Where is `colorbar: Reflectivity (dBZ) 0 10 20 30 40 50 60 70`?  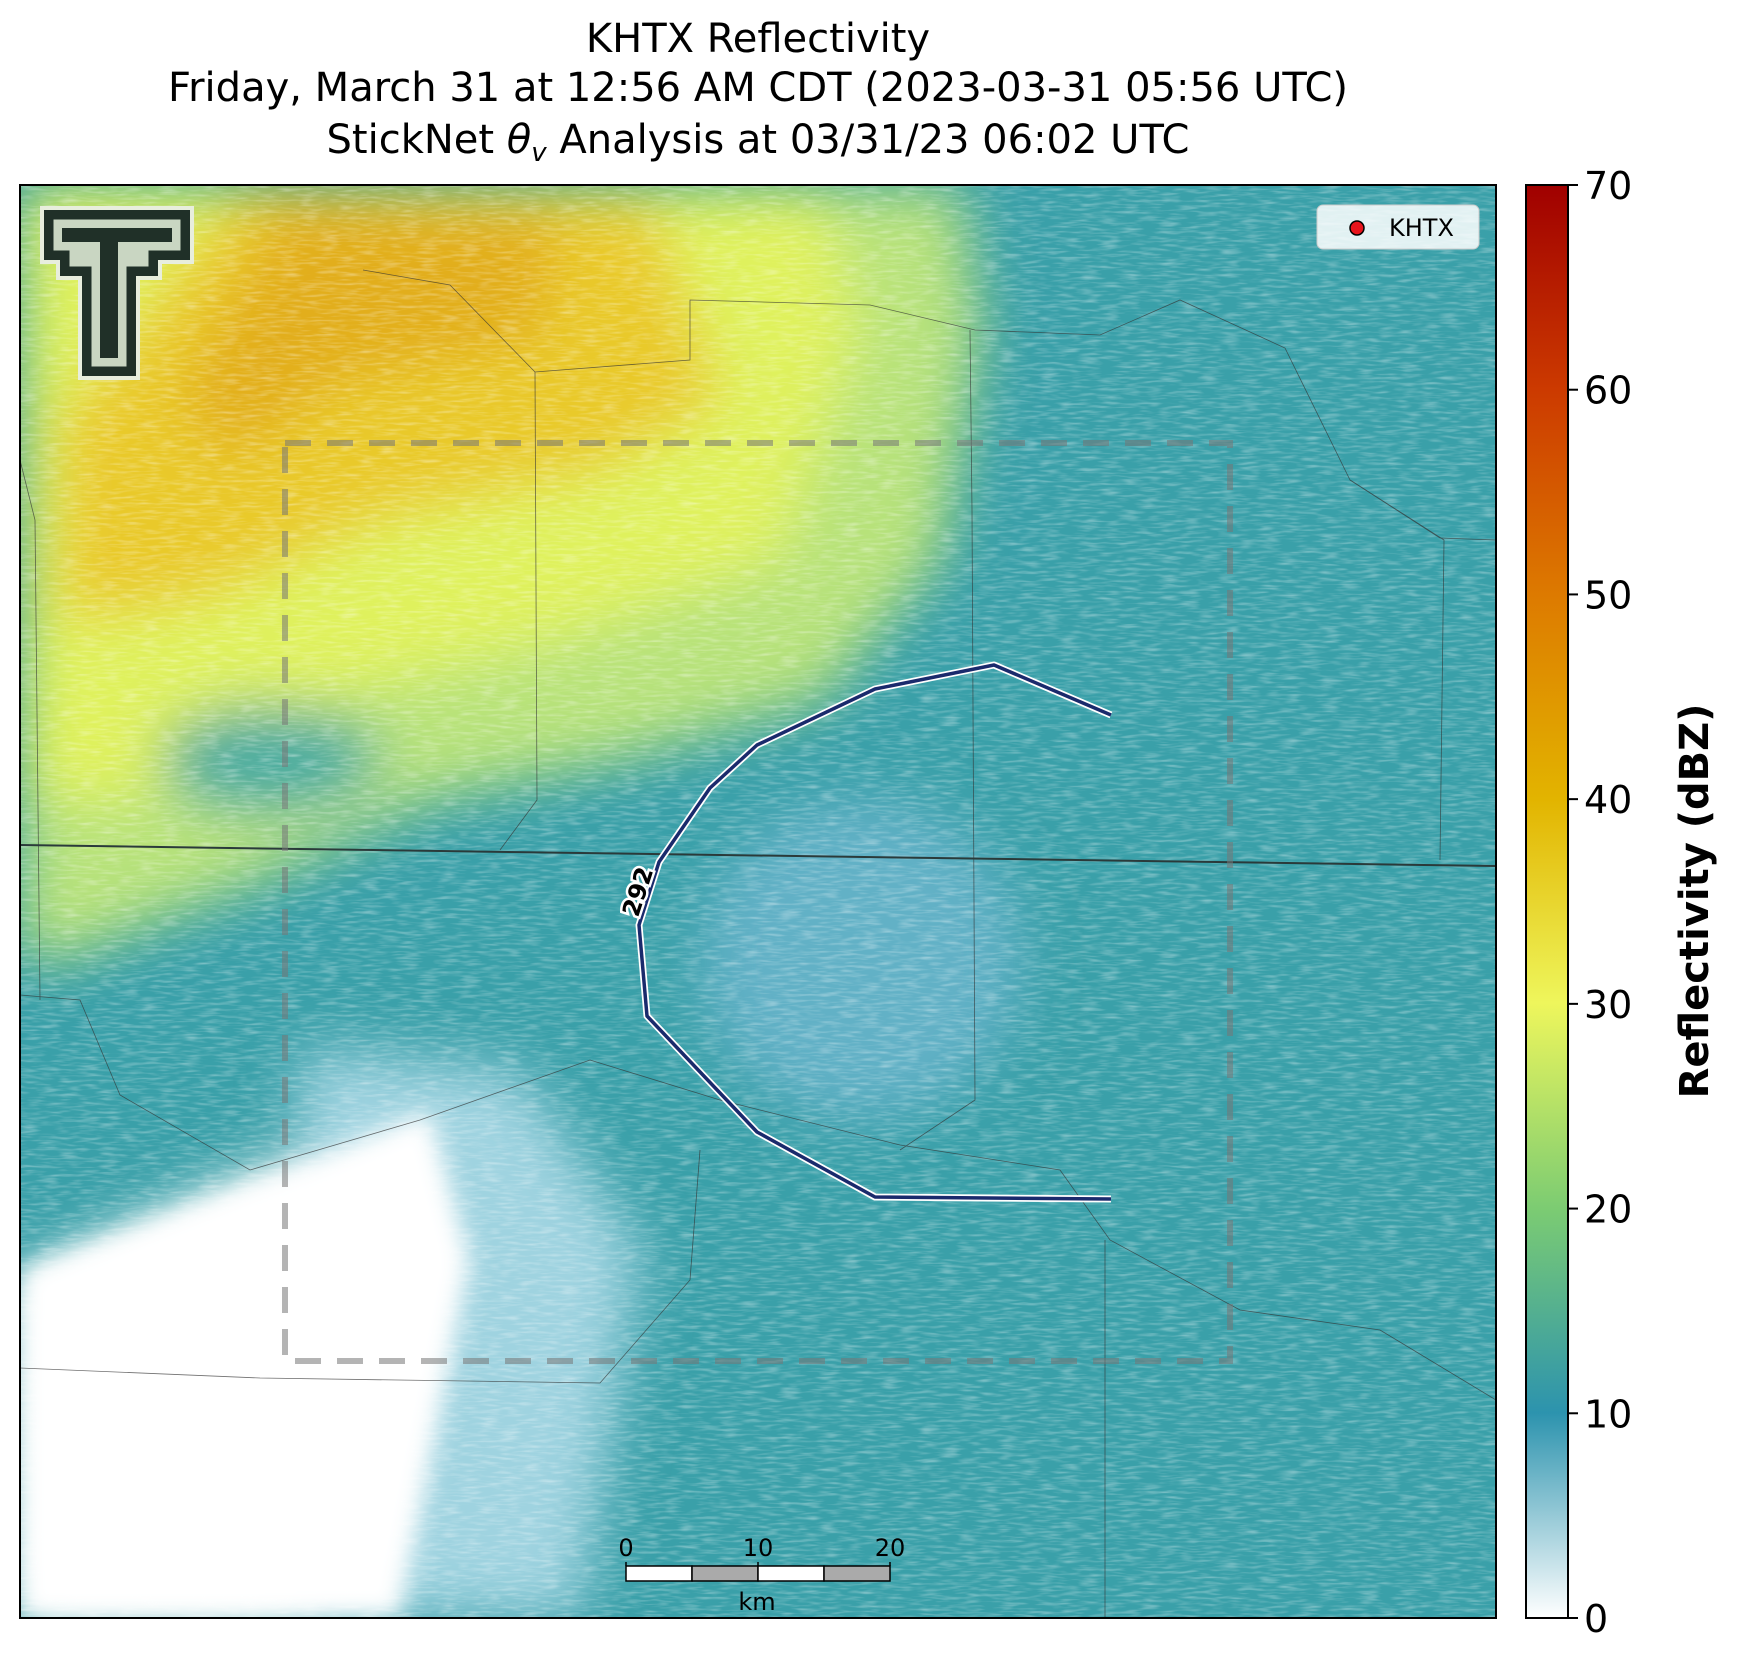 colorbar: Reflectivity (dBZ) 0 10 20 30 40 50 60 70 is located at coordinates (1621, 902).